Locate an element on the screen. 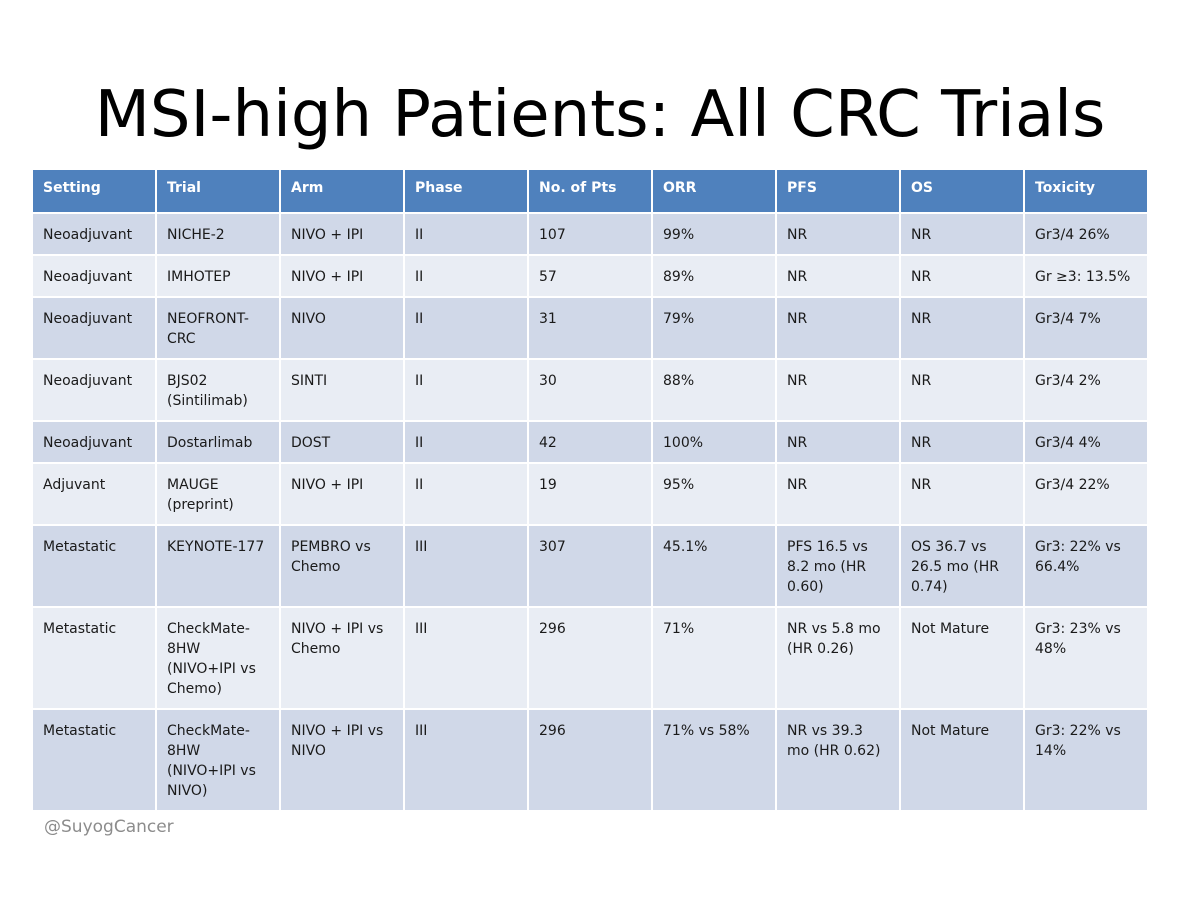 The image size is (1200, 907). cell-no-of-pts: 30 is located at coordinates (590, 390).